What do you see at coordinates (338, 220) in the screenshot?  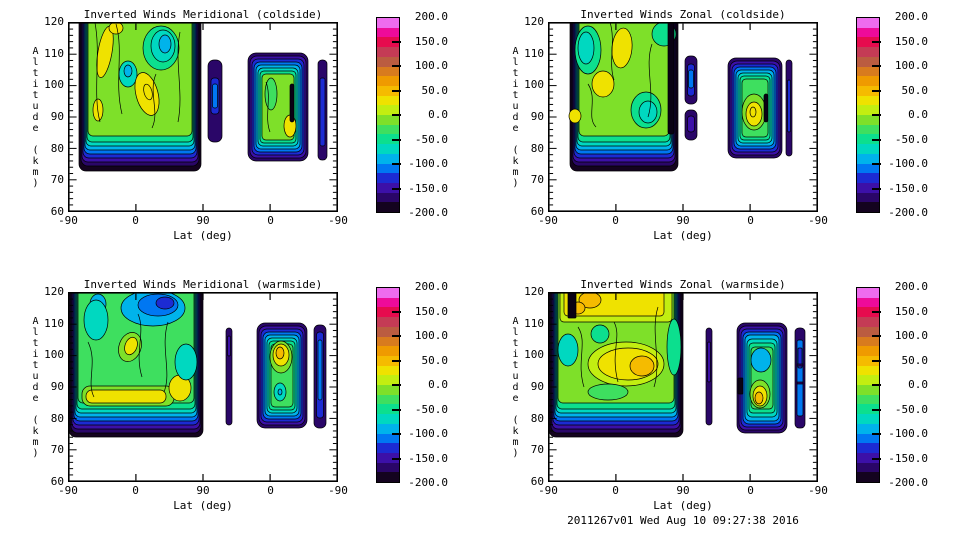 I see `x-tick-label: -90` at bounding box center [338, 220].